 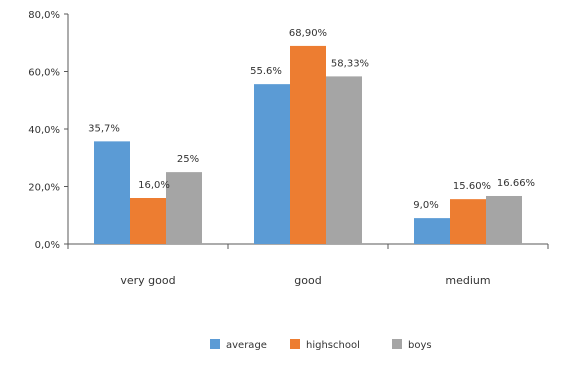 What do you see at coordinates (397, 344) in the screenshot?
I see `legend-swatch-boys` at bounding box center [397, 344].